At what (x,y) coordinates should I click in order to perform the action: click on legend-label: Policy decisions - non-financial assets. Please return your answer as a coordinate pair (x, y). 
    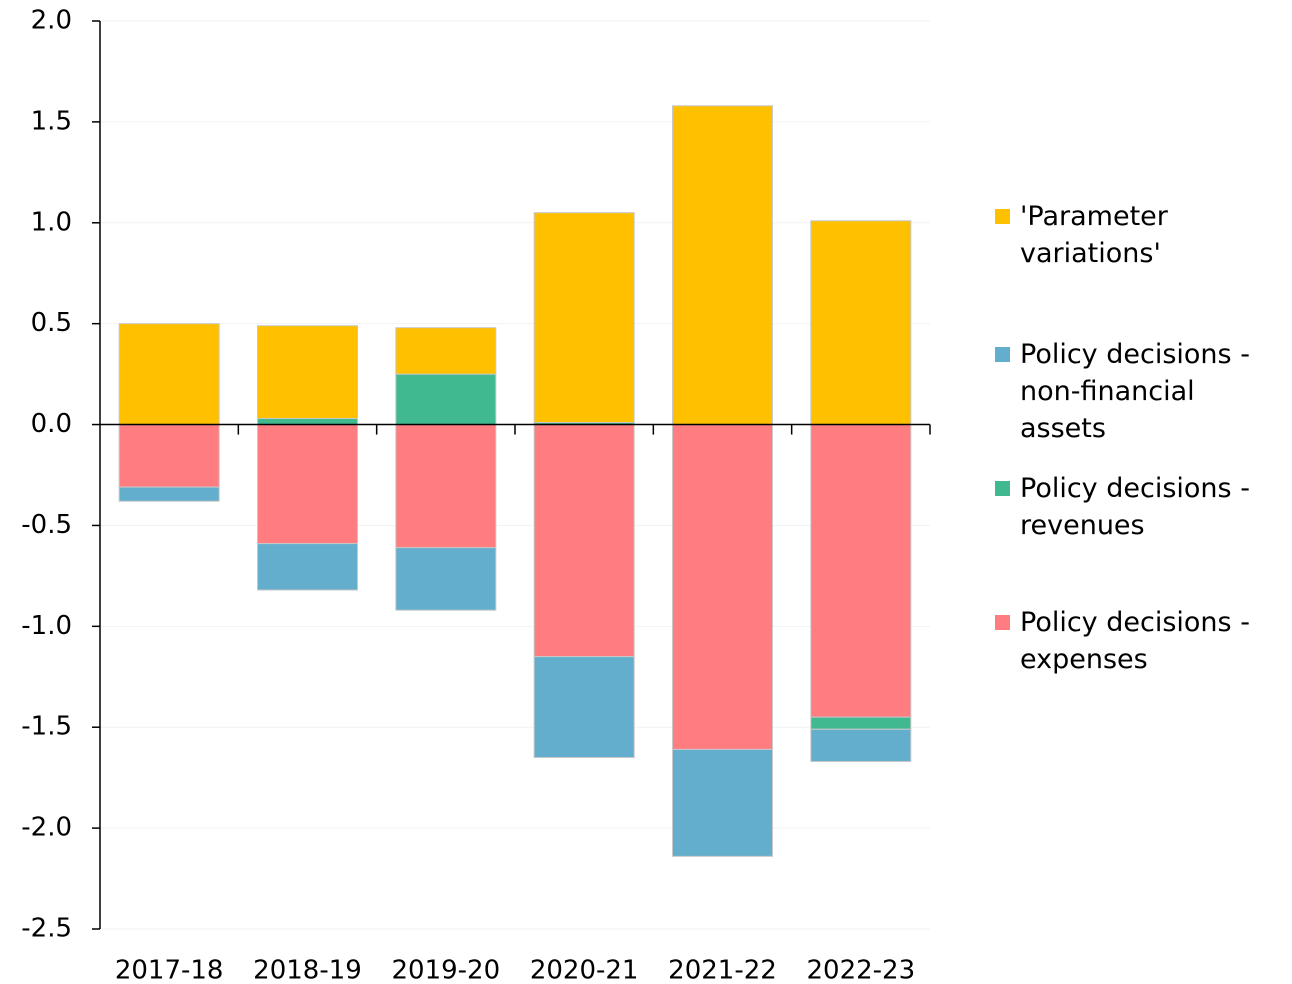
    Looking at the image, I should click on (1135, 391).